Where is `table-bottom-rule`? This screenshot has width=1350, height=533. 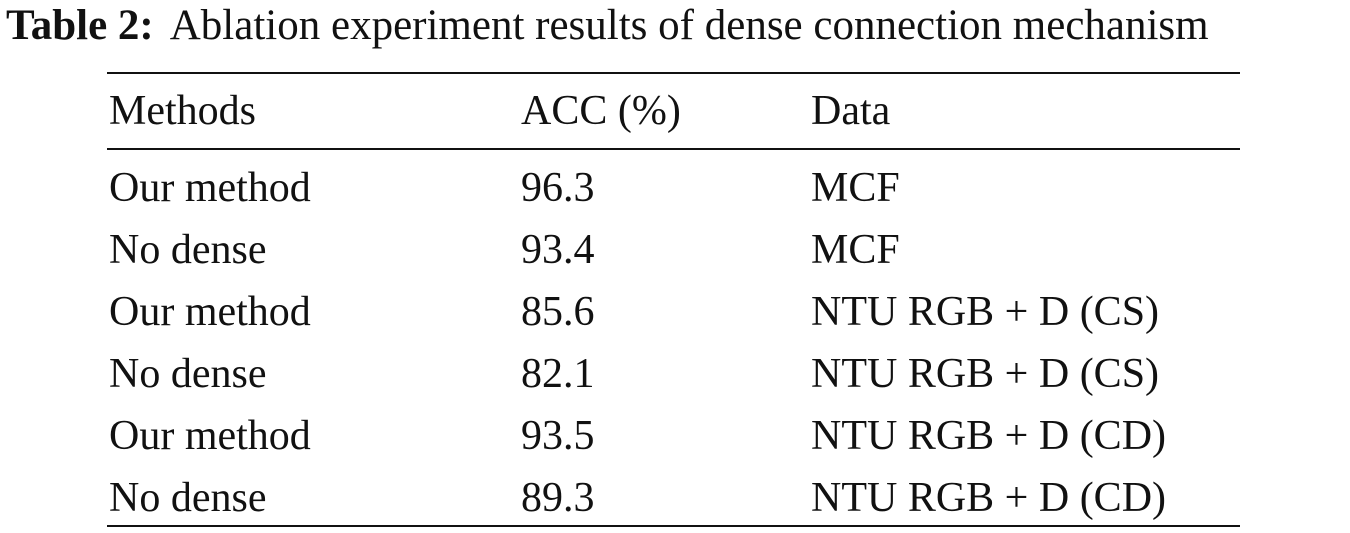
table-bottom-rule is located at coordinates (673, 526).